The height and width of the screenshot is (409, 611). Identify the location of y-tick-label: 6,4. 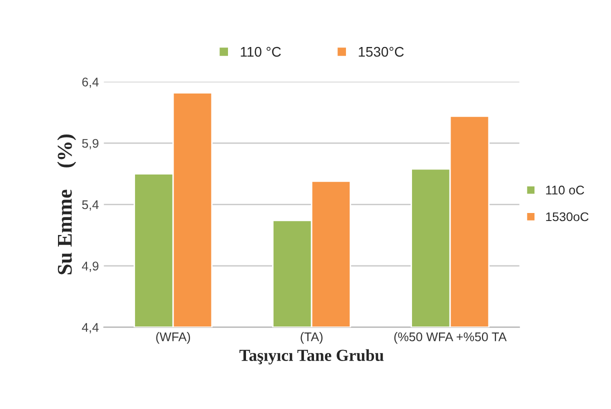
(90, 83).